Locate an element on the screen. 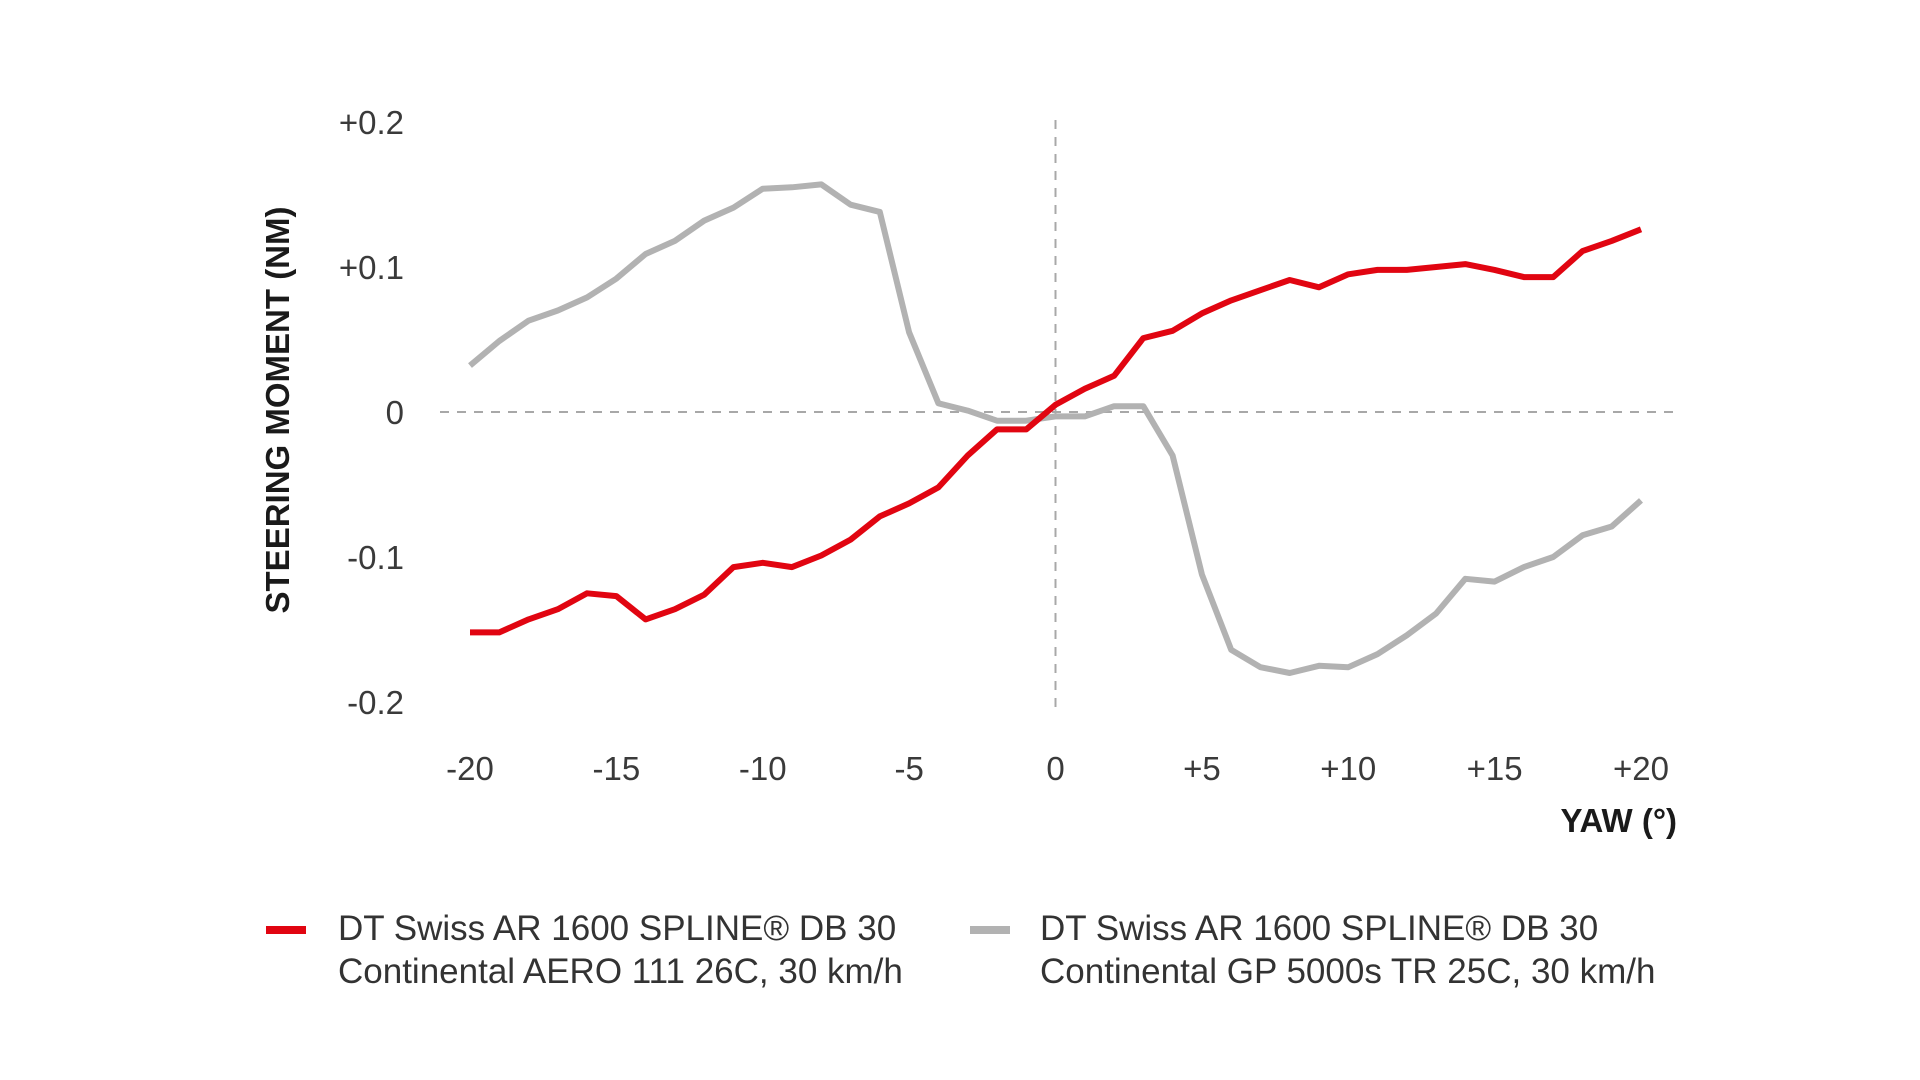  x-axis-title: YAW (°) is located at coordinates (1619, 820).